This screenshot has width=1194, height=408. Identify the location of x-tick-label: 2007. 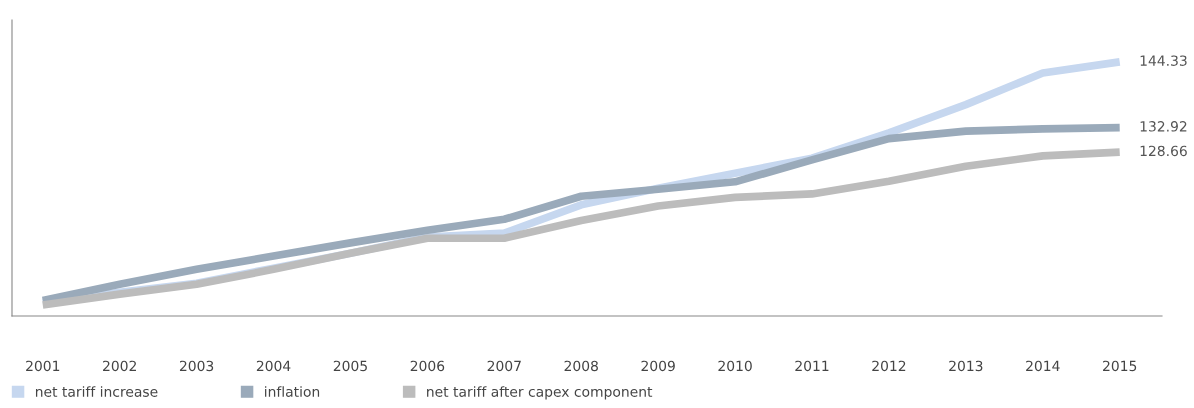
(504, 366).